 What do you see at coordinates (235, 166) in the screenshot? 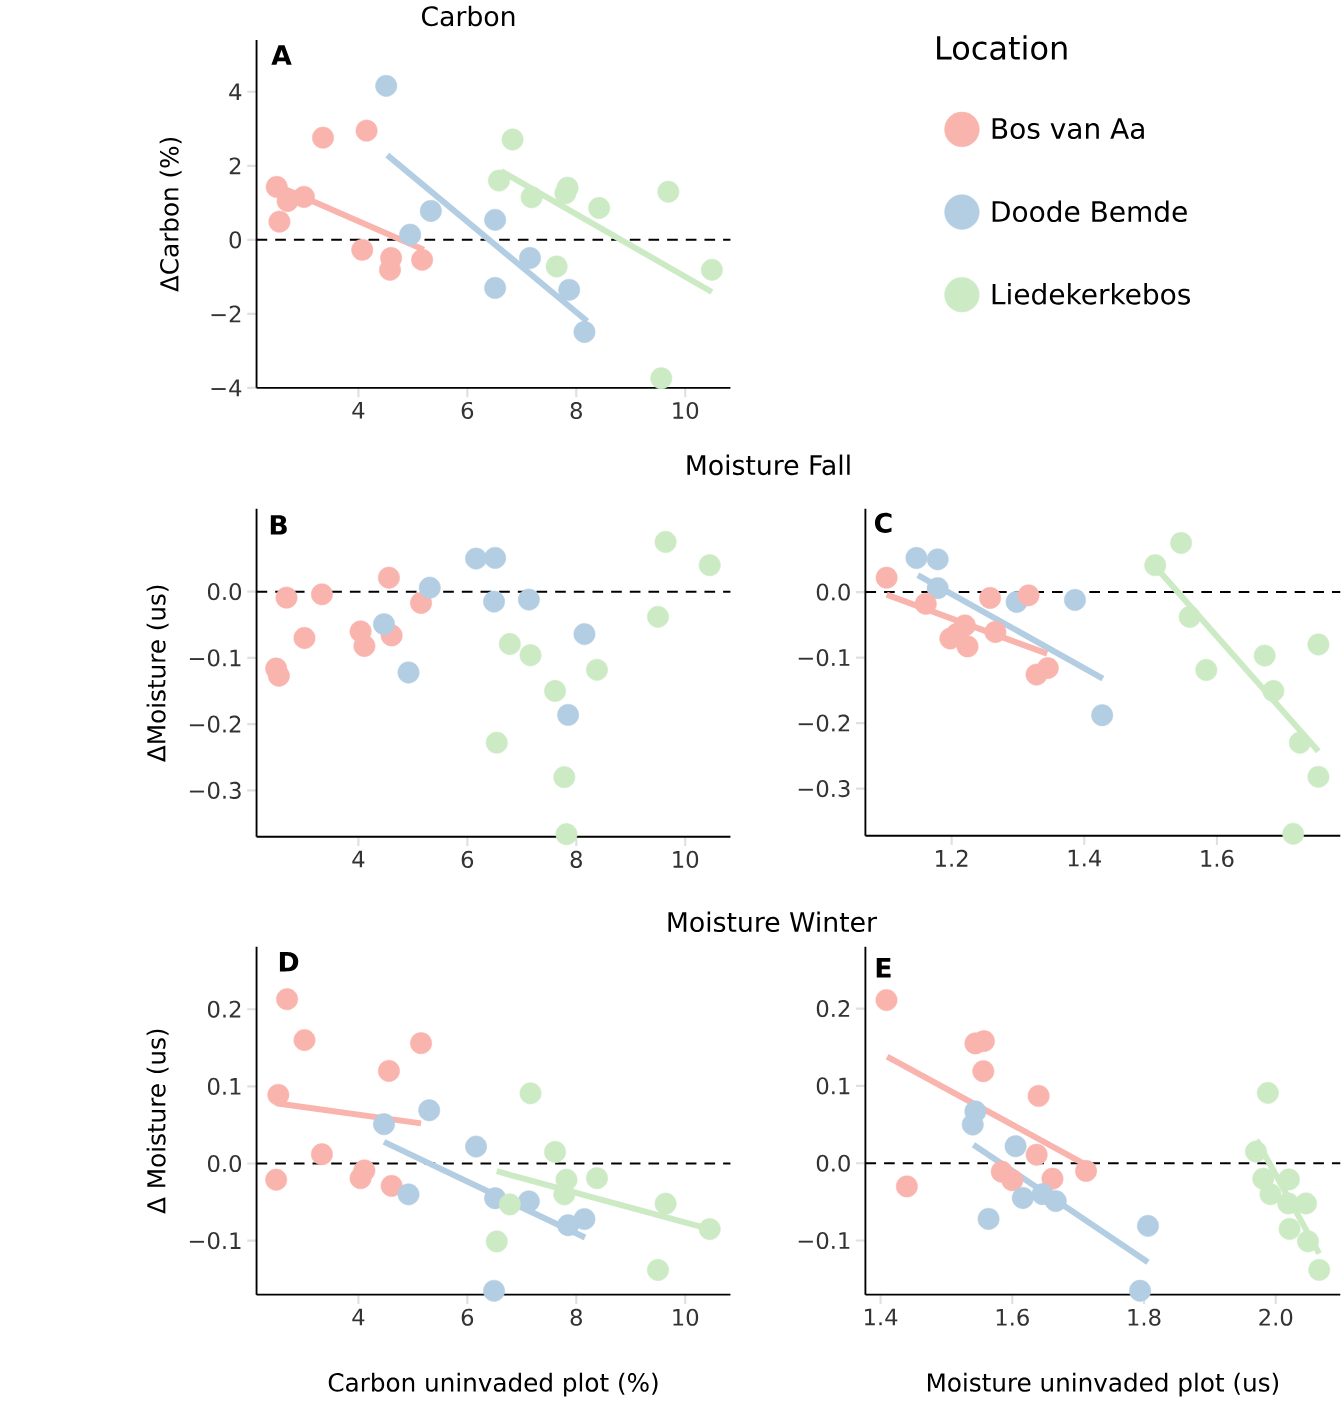
I see `y-tick-label: 2` at bounding box center [235, 166].